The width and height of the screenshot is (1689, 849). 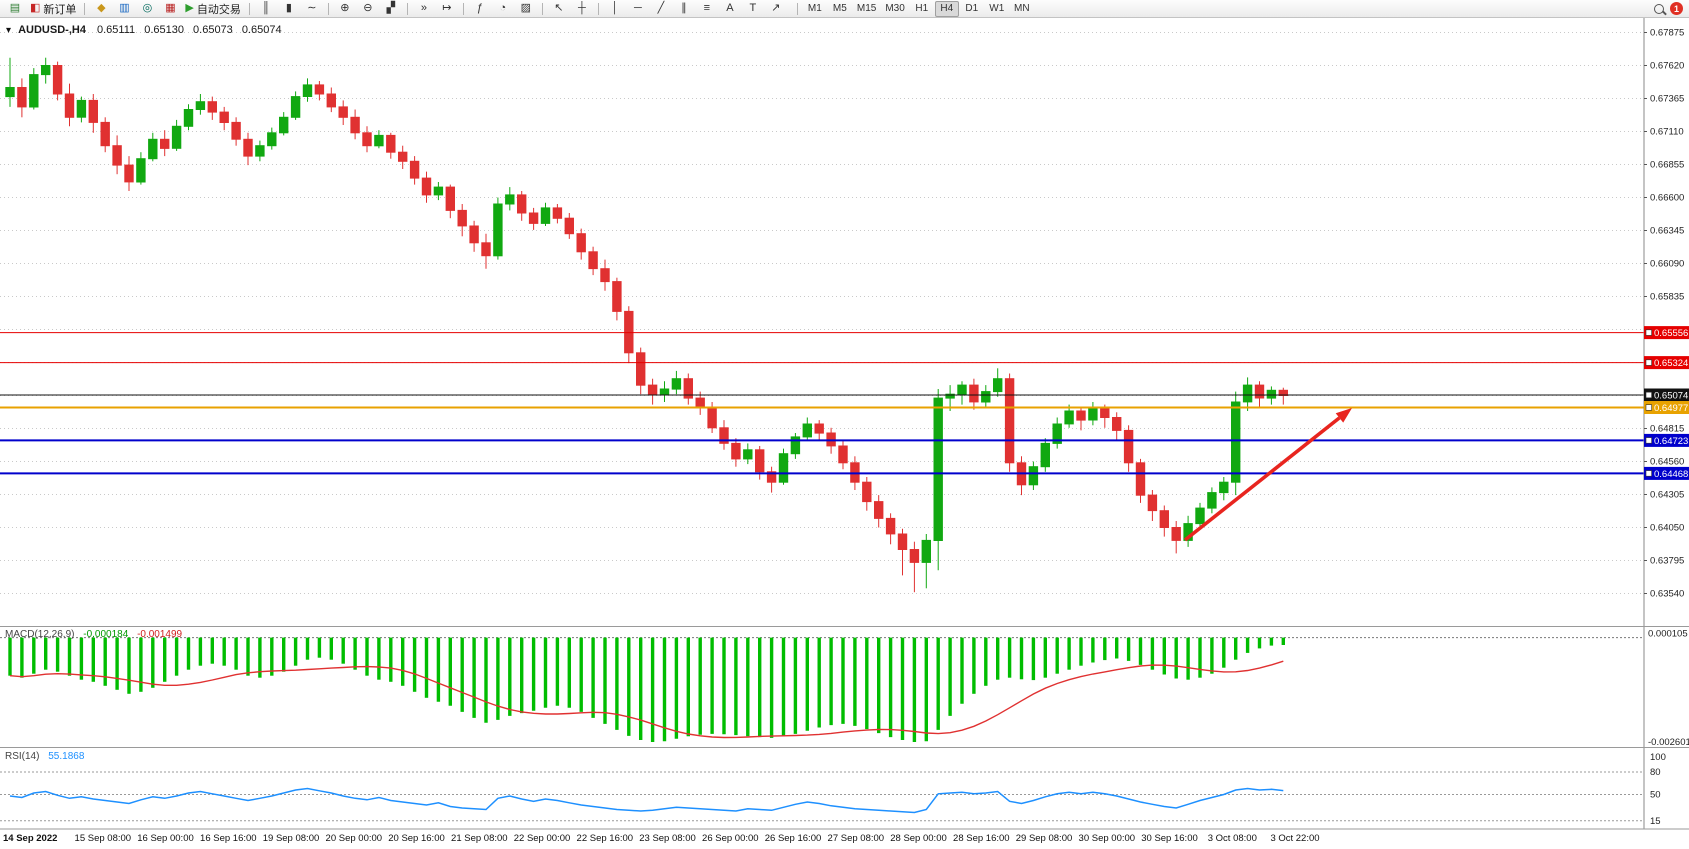 I want to click on text-button: A, so click(x=730, y=8).